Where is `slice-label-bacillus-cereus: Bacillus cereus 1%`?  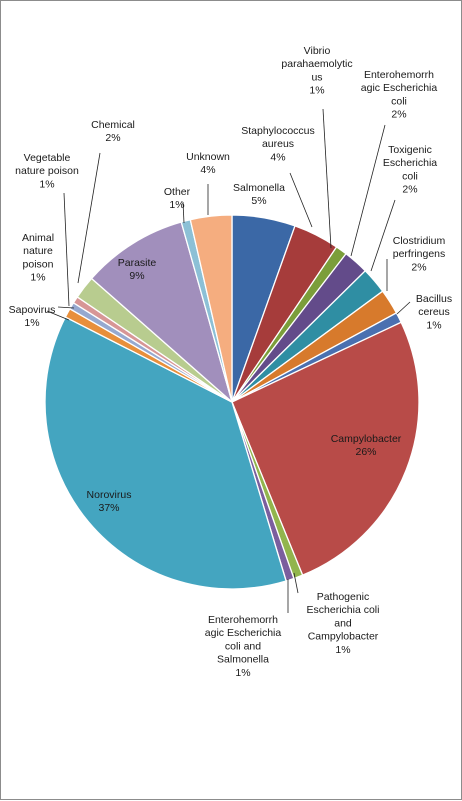
slice-label-bacillus-cereus: Bacillus cereus 1% is located at coordinates (434, 312).